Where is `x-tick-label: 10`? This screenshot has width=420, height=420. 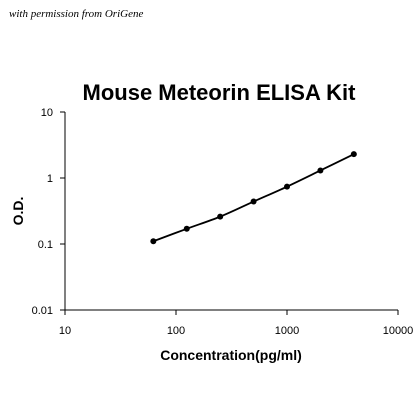 x-tick-label: 10 is located at coordinates (65, 331).